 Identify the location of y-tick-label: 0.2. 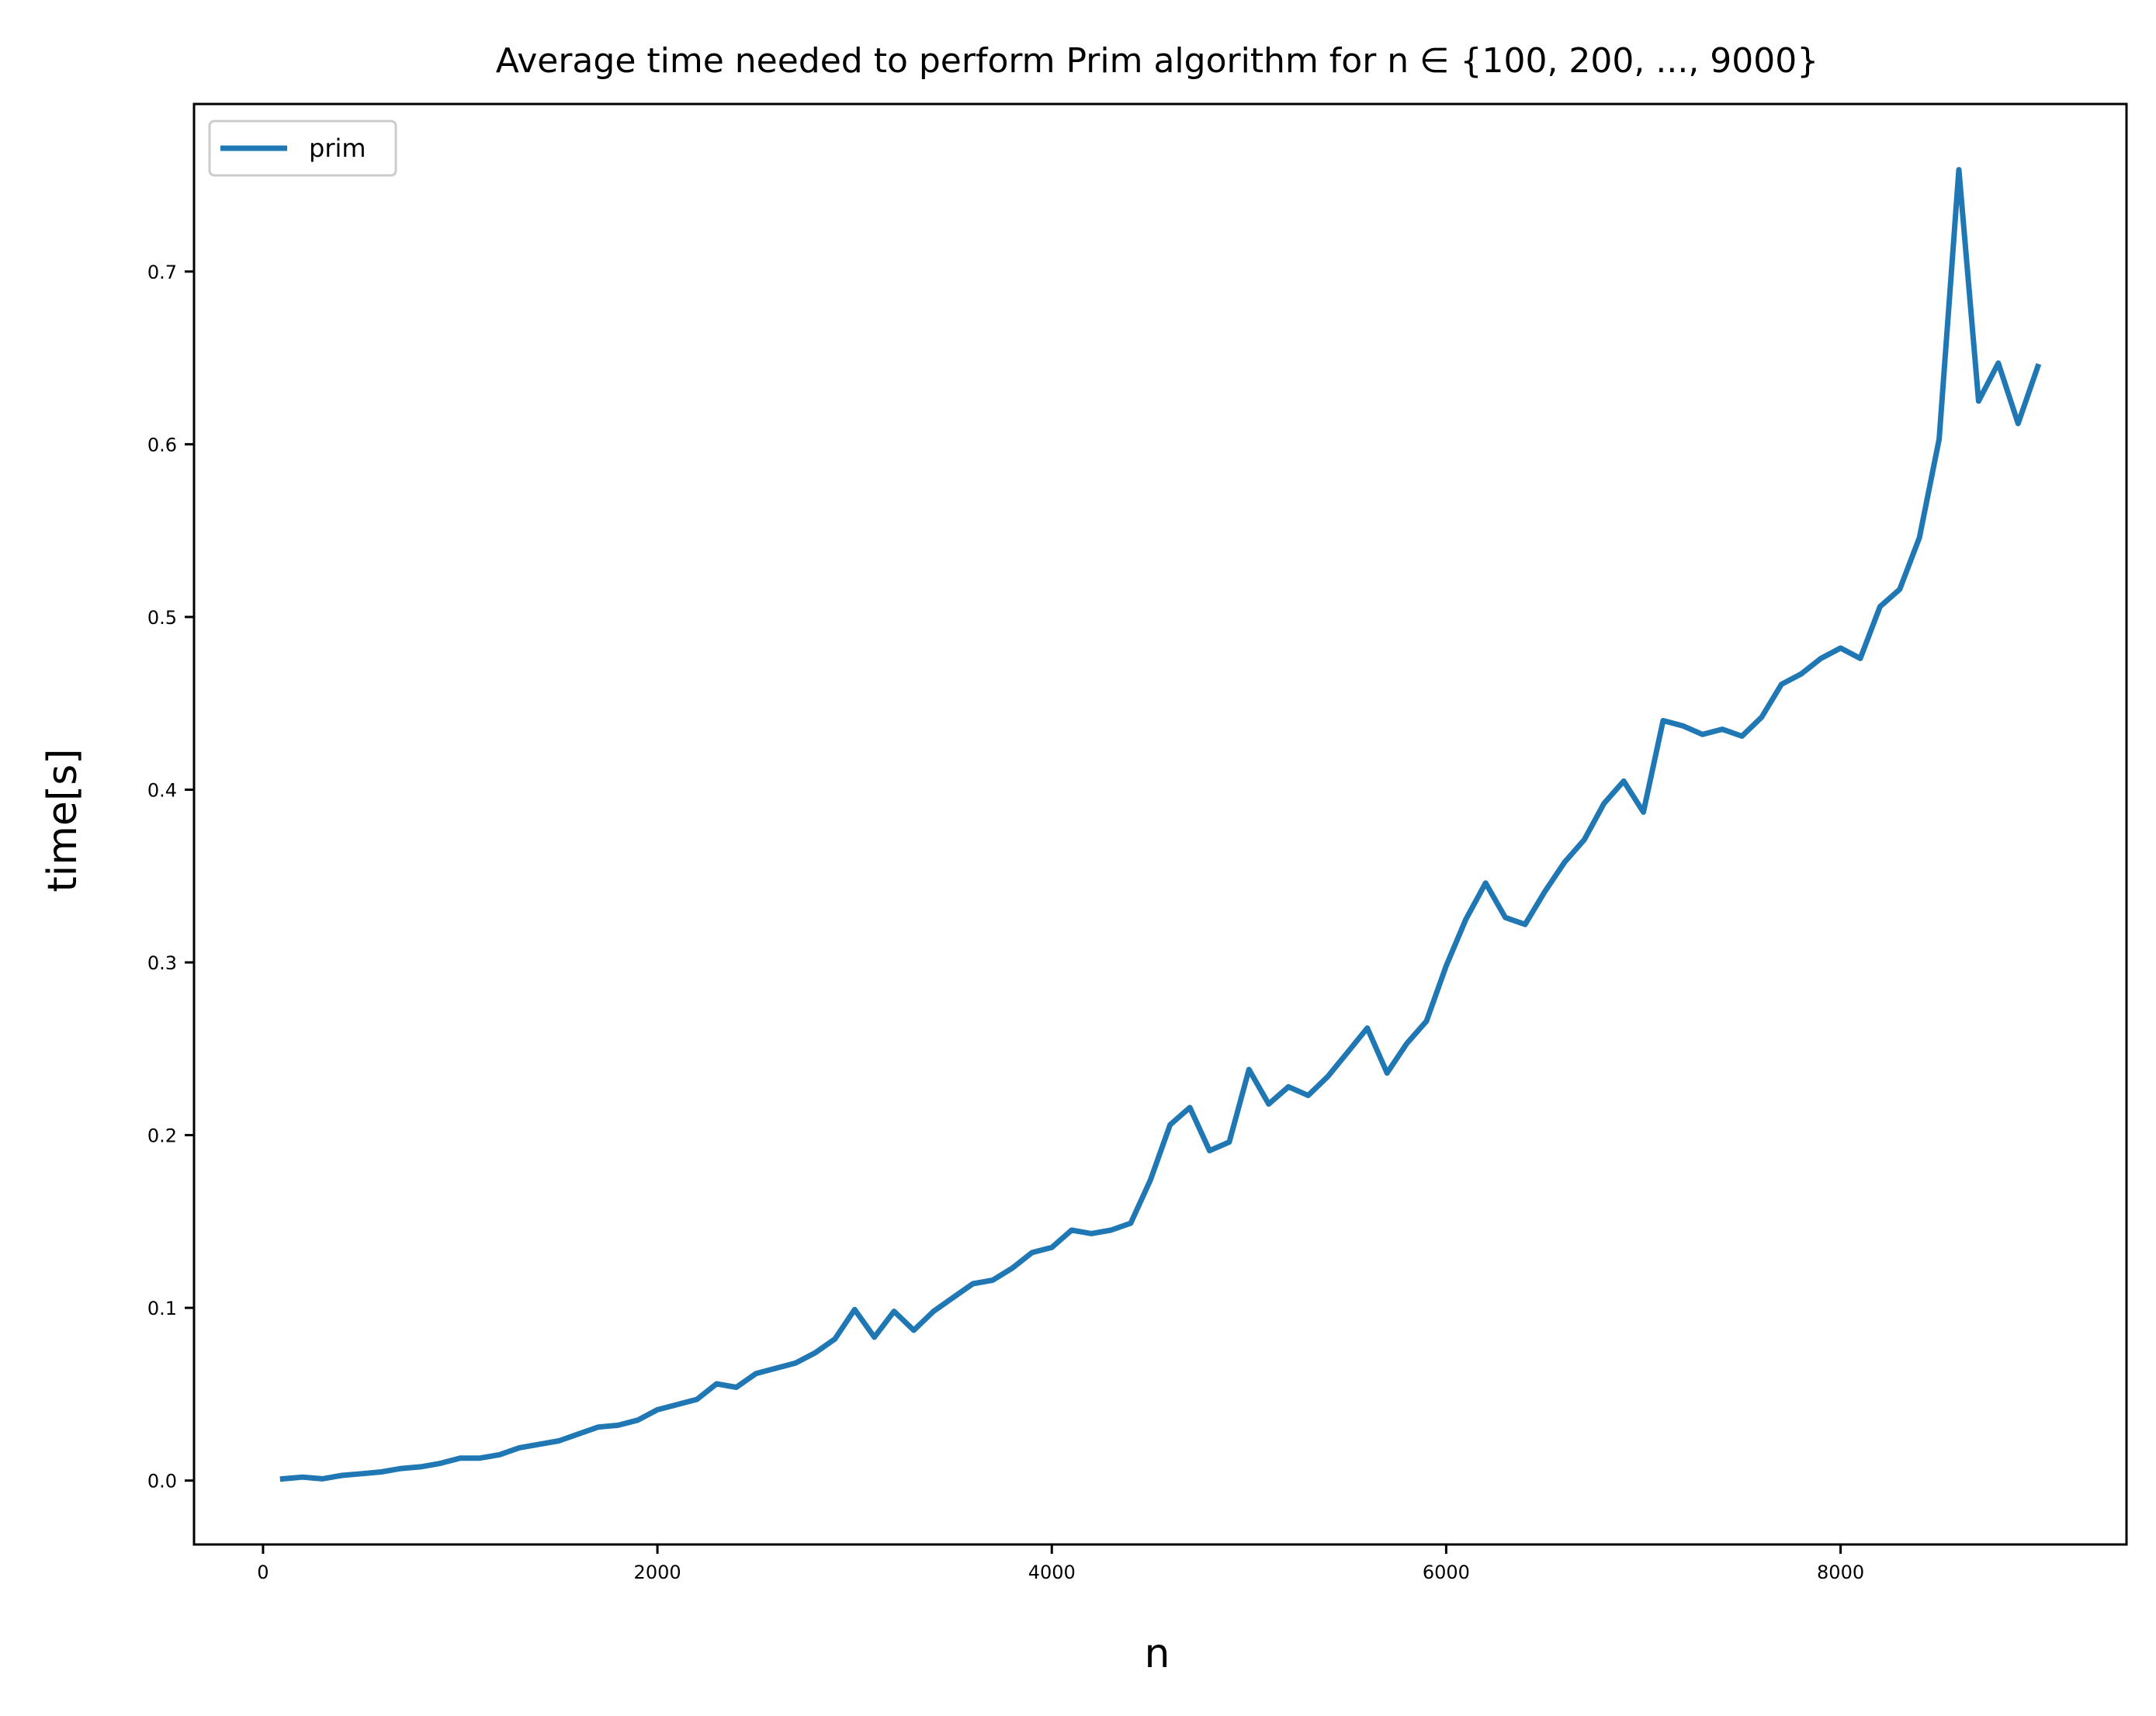
(162, 1136).